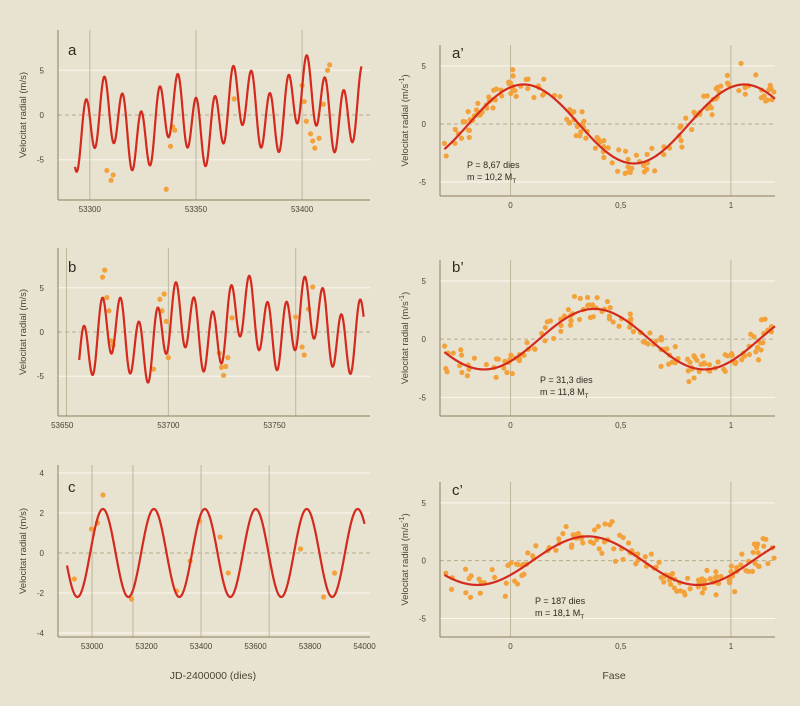 Image resolution: width=800 pixels, height=706 pixels. I want to click on x-tick-label: 53650, so click(62, 425).